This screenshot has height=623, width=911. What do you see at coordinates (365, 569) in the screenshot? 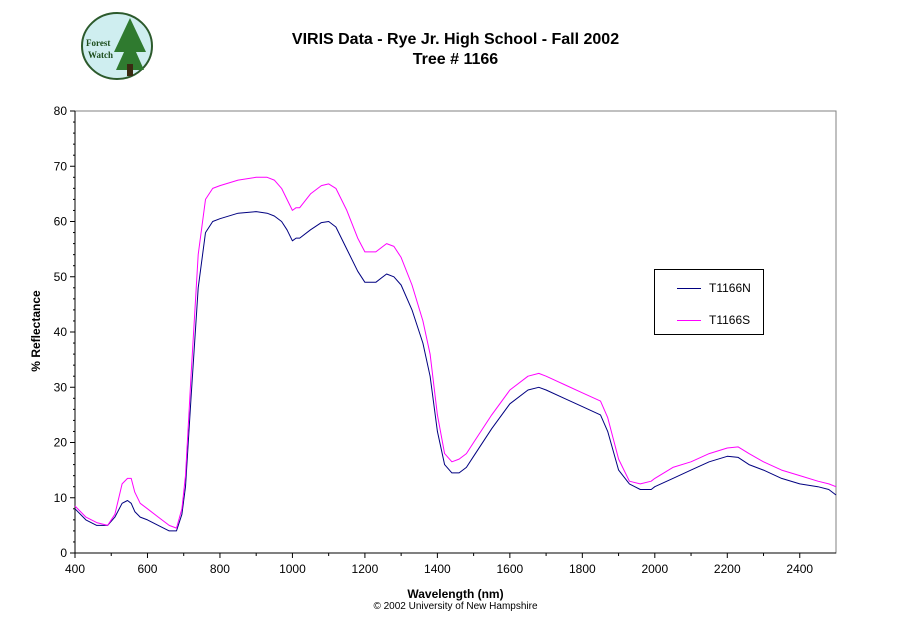
I see `x-tick-label-1200: 1200` at bounding box center [365, 569].